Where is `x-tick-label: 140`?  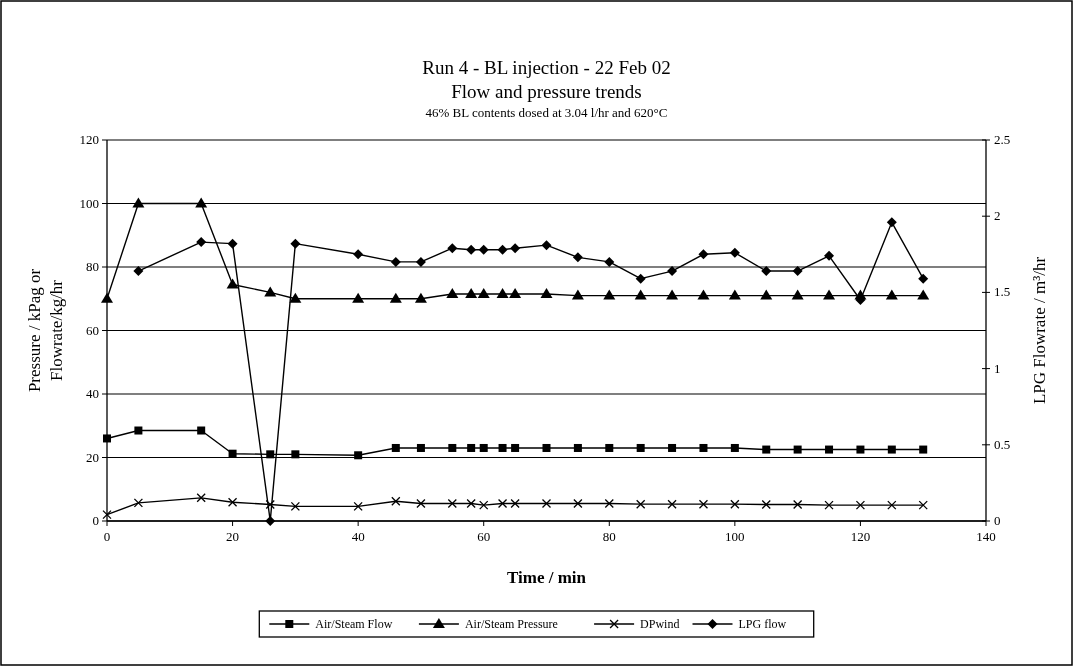 x-tick-label: 140 is located at coordinates (986, 536).